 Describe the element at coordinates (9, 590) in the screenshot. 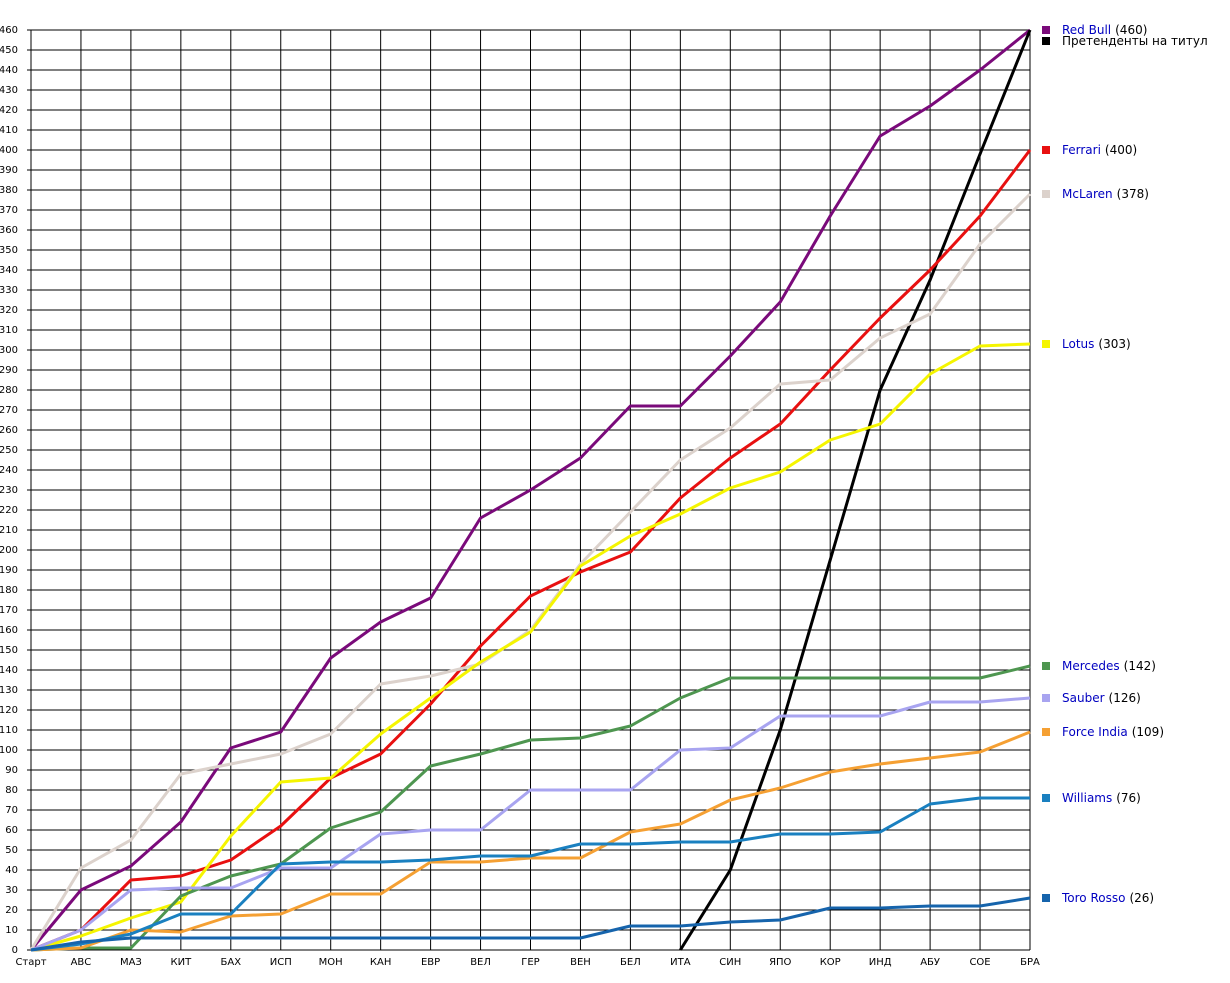

I see `y-tick-label: 180` at that location.